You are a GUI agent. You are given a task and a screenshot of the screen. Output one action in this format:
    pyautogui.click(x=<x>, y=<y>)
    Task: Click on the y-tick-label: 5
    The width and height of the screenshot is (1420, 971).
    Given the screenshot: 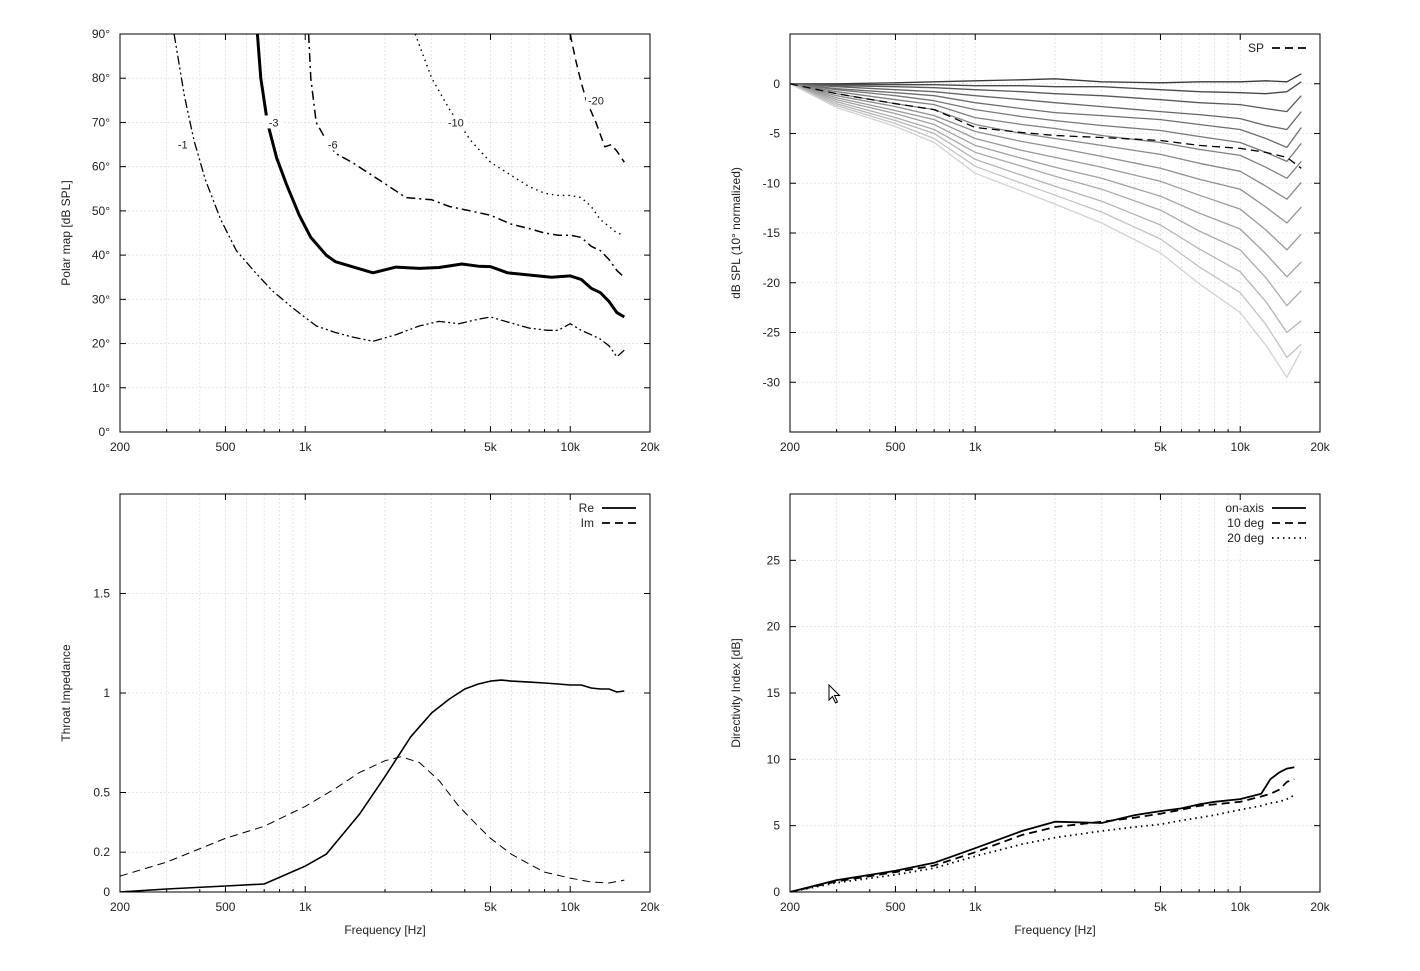 What is the action you would take?
    pyautogui.click(x=776, y=826)
    